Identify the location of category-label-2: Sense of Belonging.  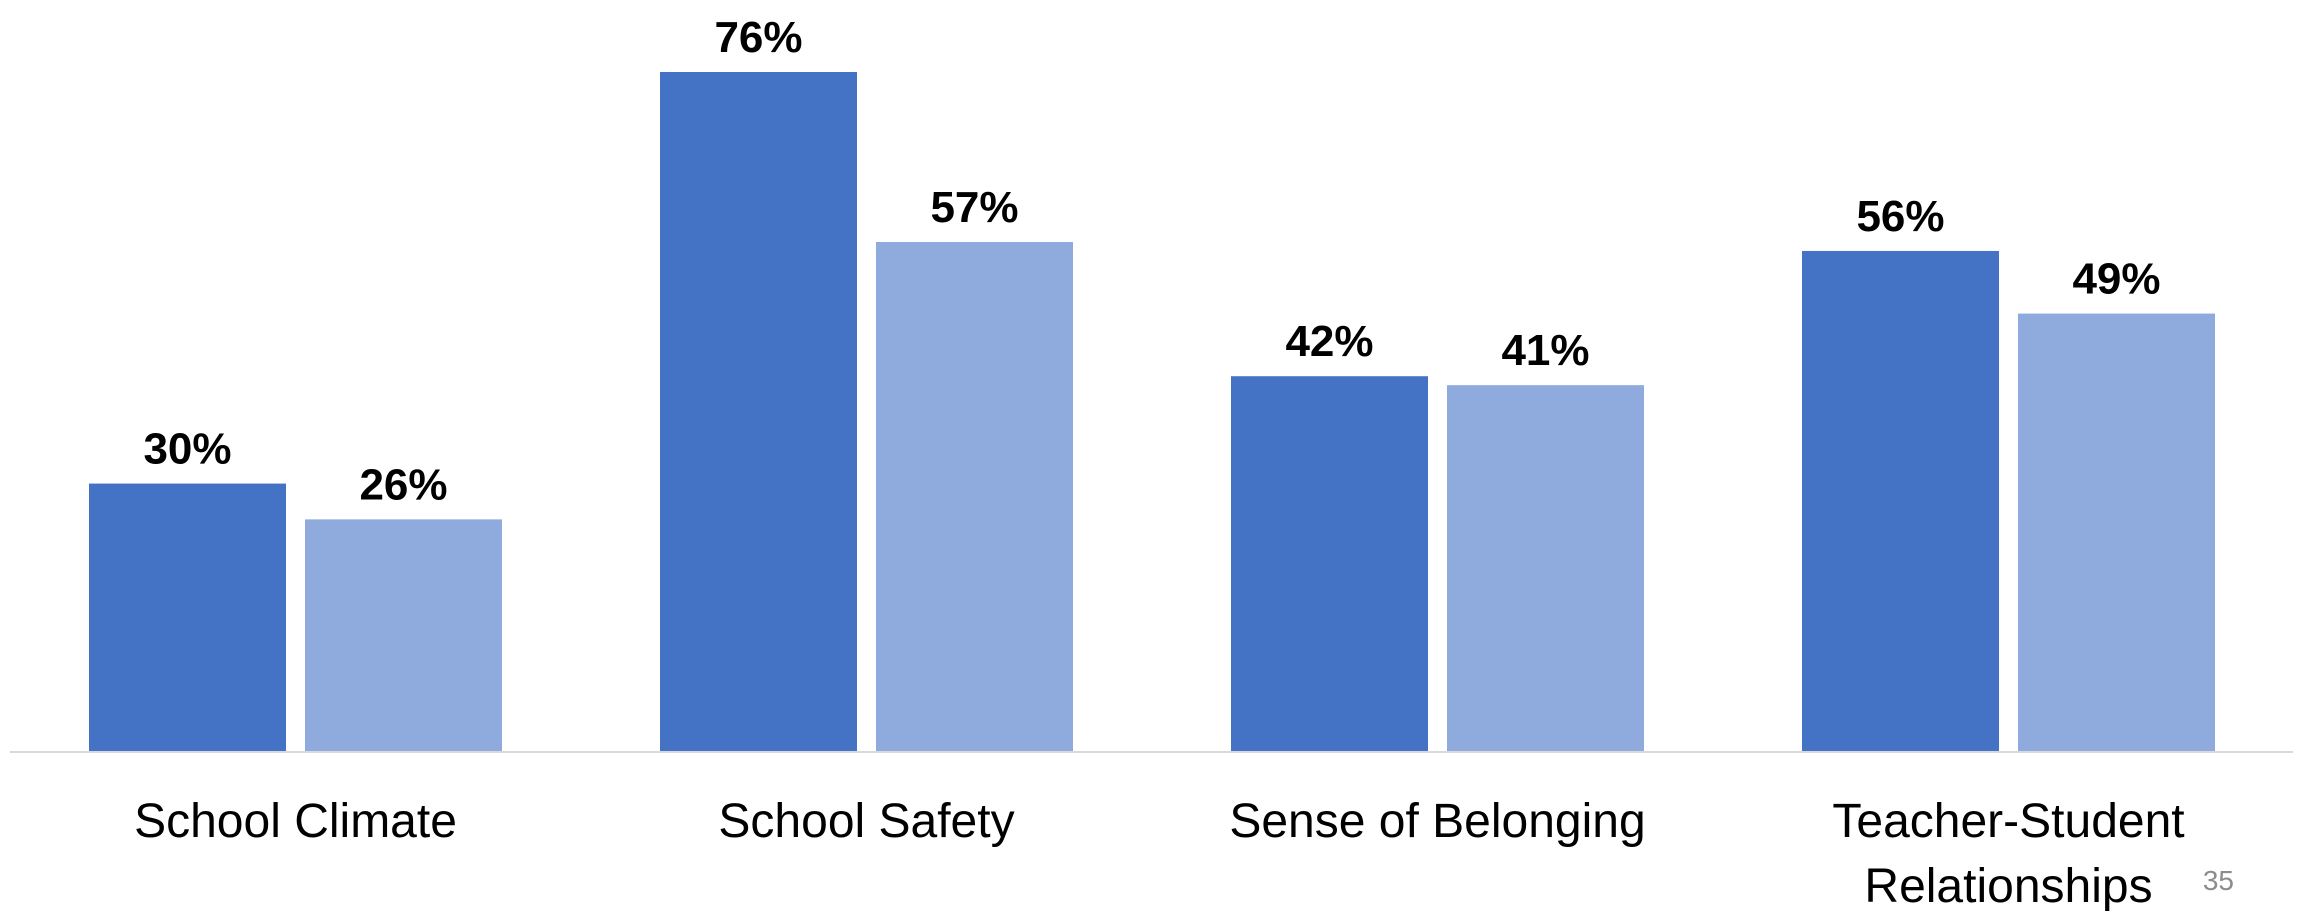
(1437, 821).